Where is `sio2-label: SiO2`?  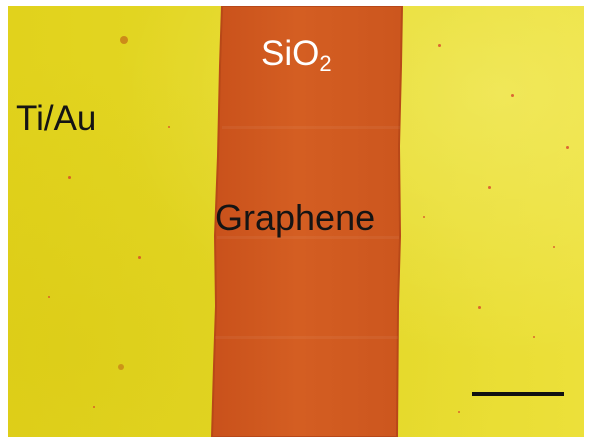
sio2-label: SiO2 is located at coordinates (296, 54).